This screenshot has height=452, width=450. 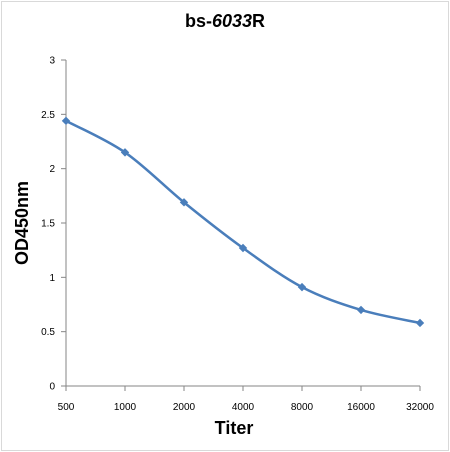 I want to click on y-tick-label: 1.5, so click(x=48, y=224).